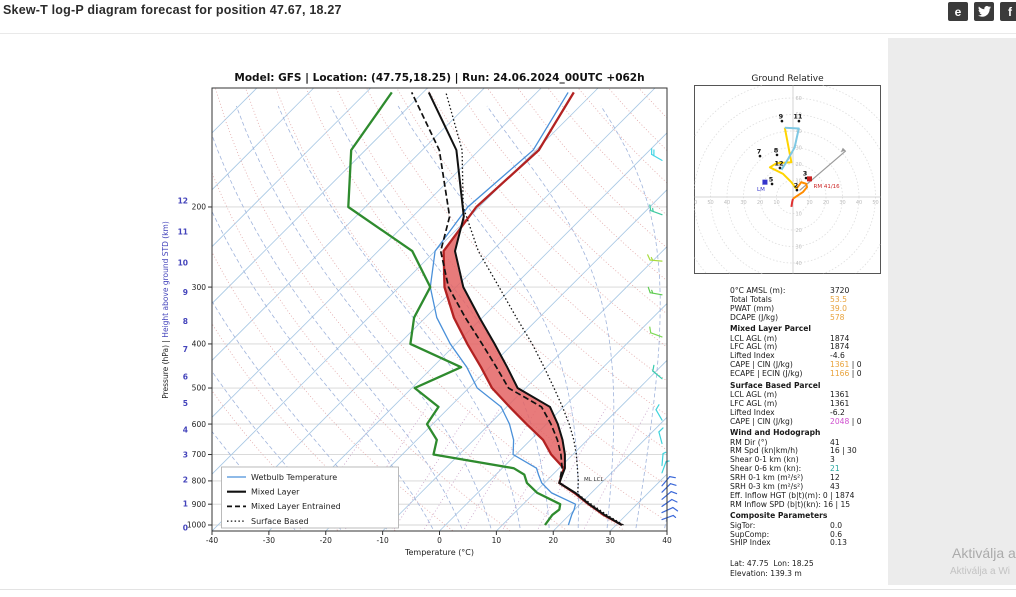 The height and width of the screenshot is (597, 1016). I want to click on parameter-value: 39.0, so click(838, 308).